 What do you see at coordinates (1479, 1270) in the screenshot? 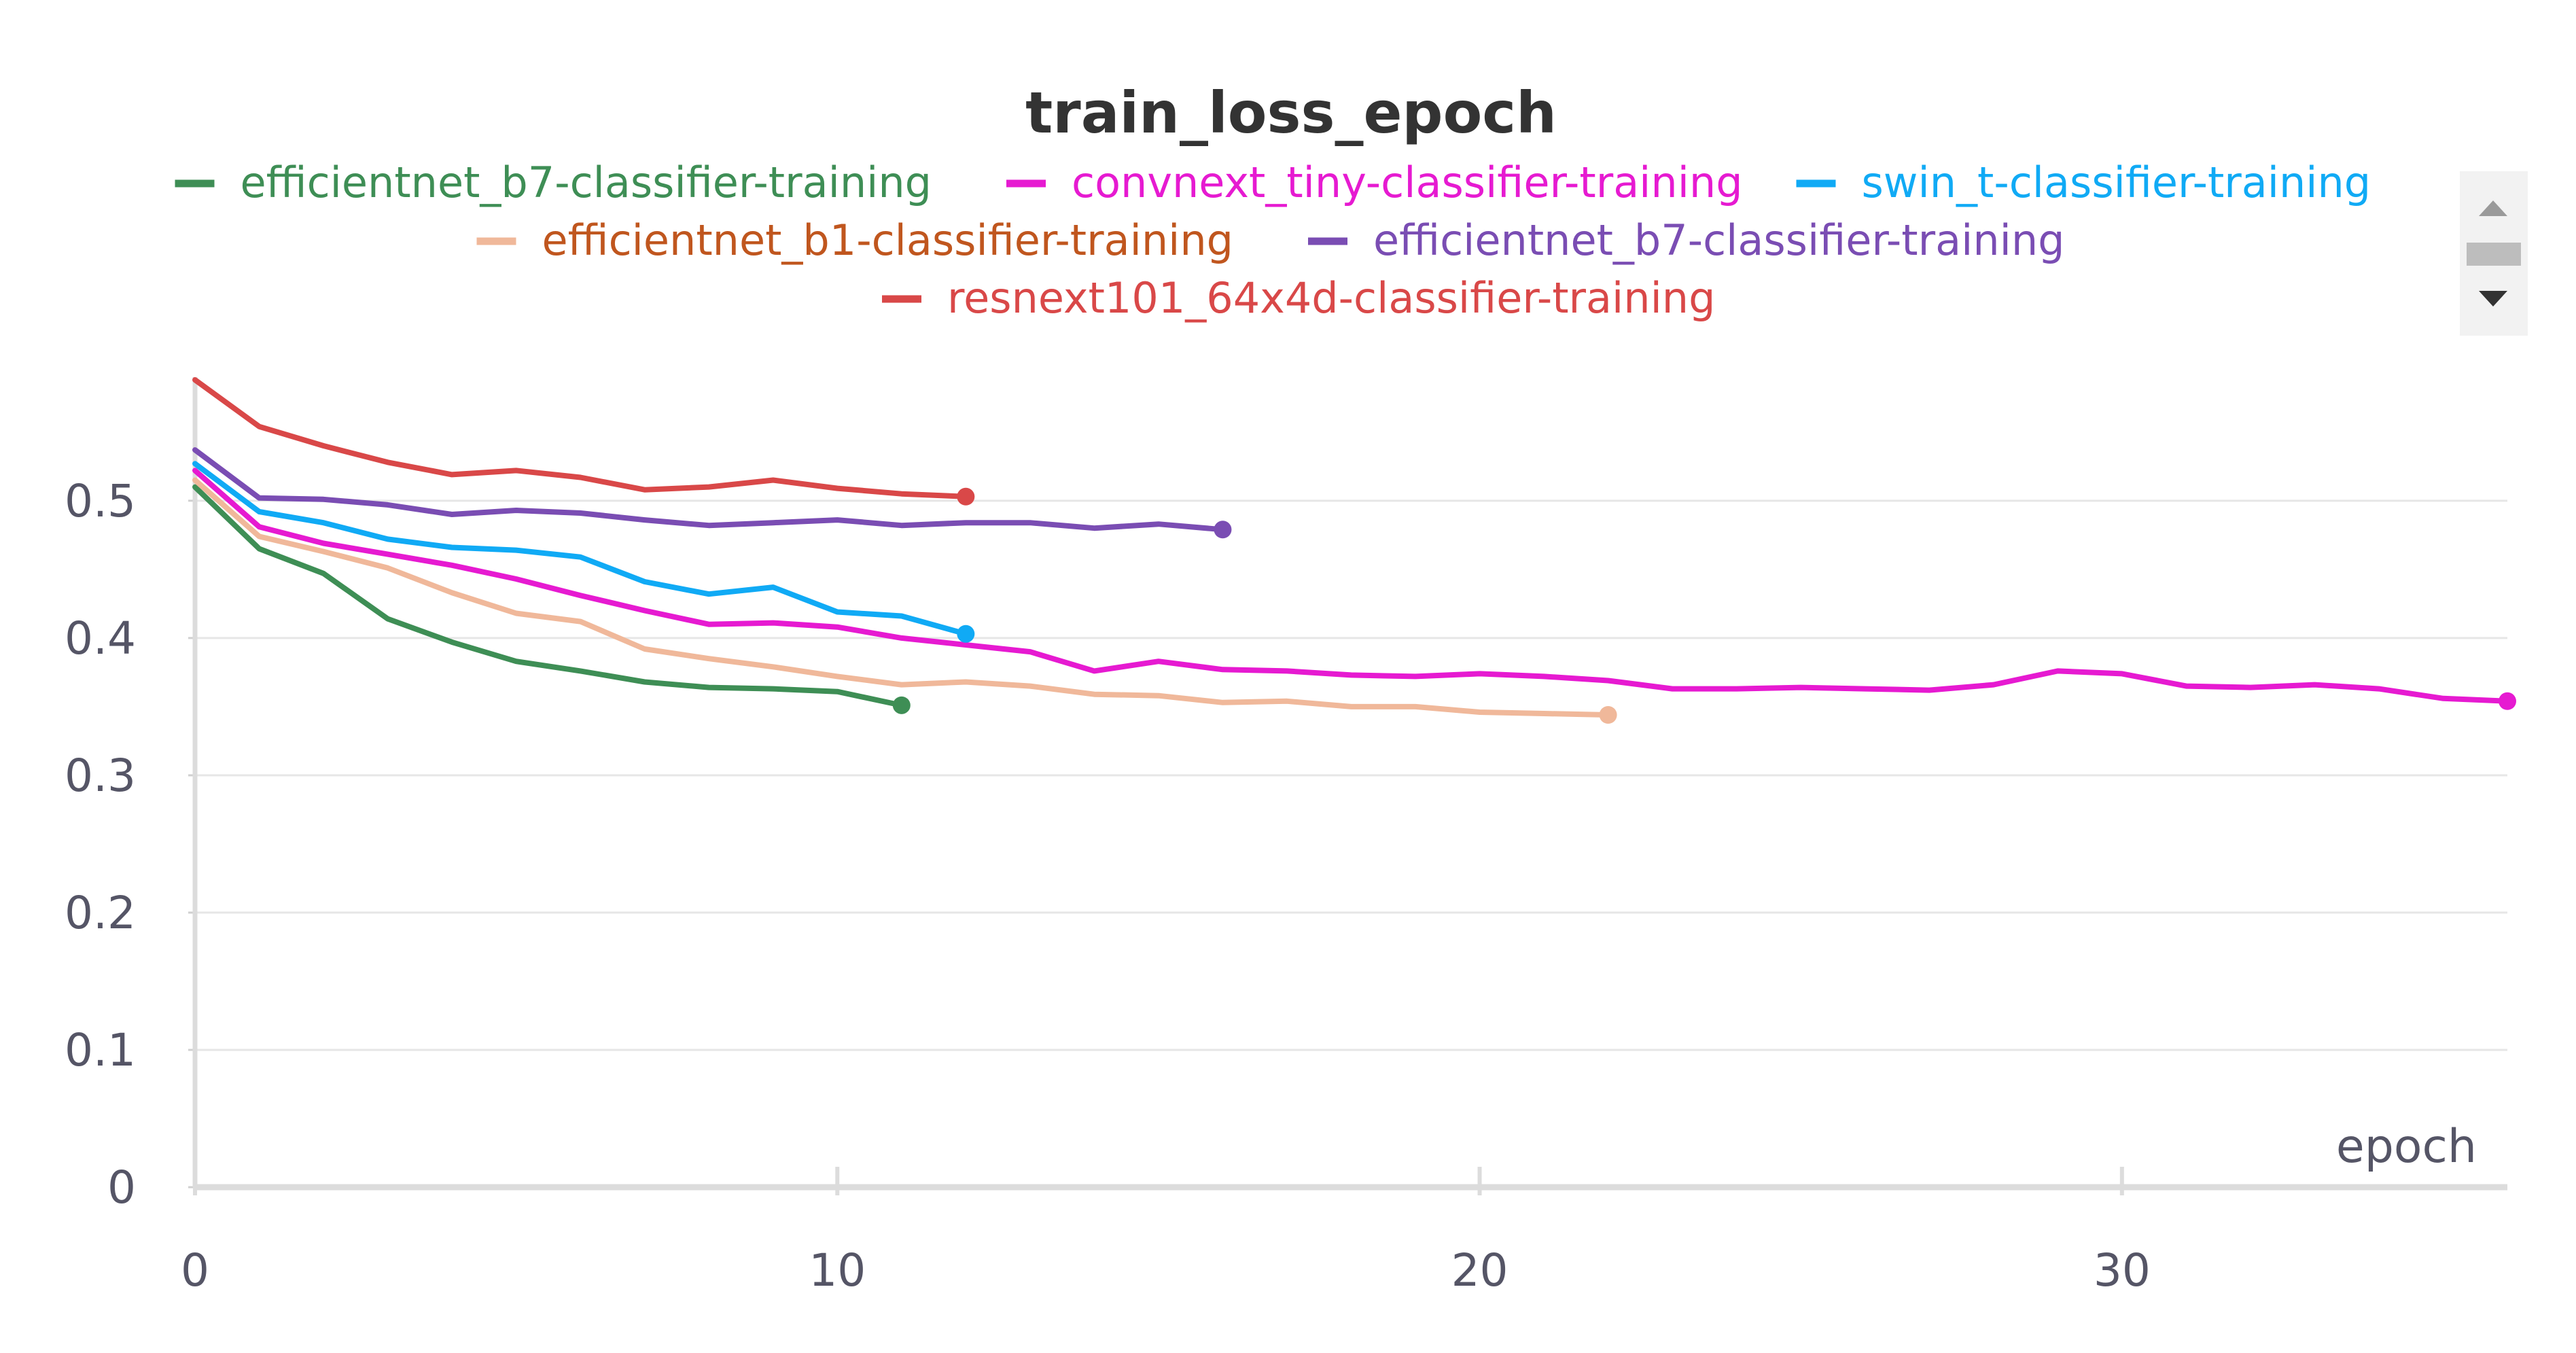
I see `x-tick-label: 20` at bounding box center [1479, 1270].